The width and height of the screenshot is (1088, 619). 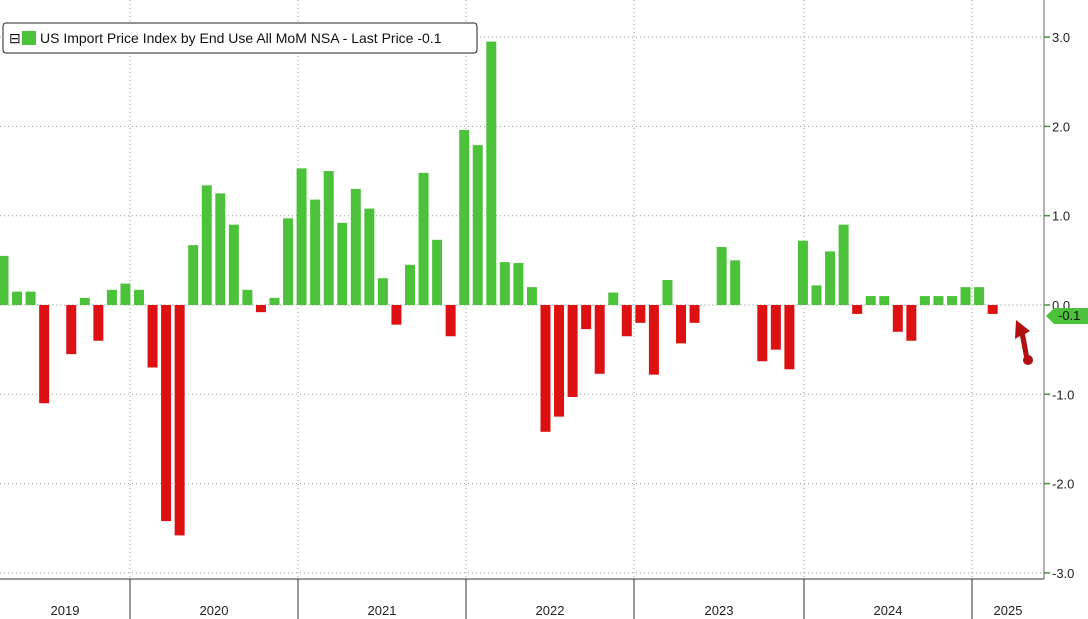 What do you see at coordinates (1024, 342) in the screenshot?
I see `annotation-arrow-icon` at bounding box center [1024, 342].